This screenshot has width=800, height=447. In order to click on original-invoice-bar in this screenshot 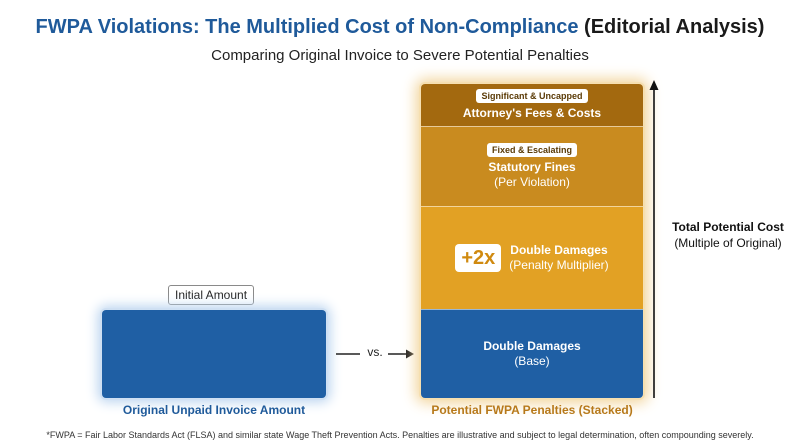, I will do `click(214, 354)`.